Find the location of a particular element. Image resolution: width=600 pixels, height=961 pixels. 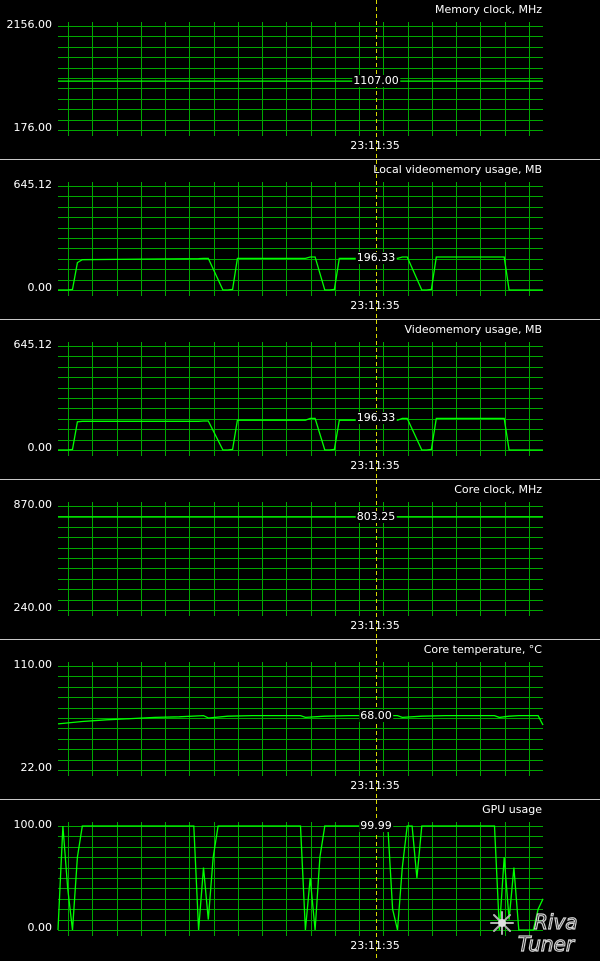

core-temperature-series-line is located at coordinates (300, 720).